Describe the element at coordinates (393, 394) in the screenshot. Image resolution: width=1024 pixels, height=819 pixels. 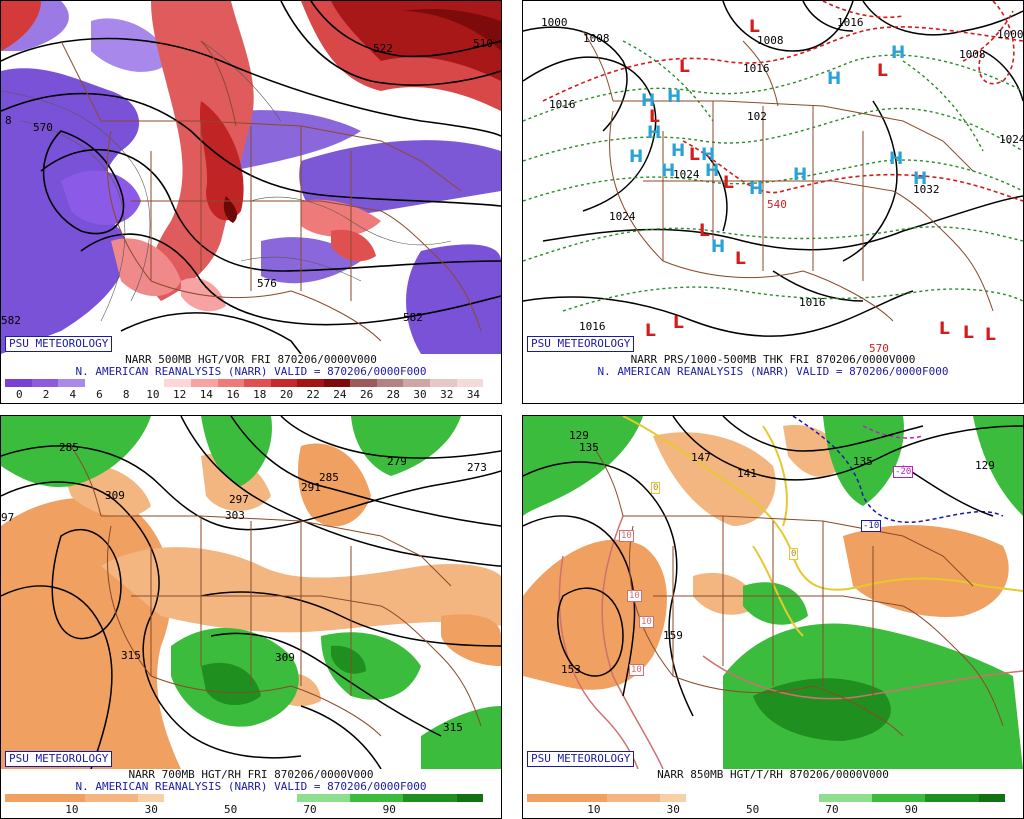
I see `colorbar-tick-label: 28` at that location.